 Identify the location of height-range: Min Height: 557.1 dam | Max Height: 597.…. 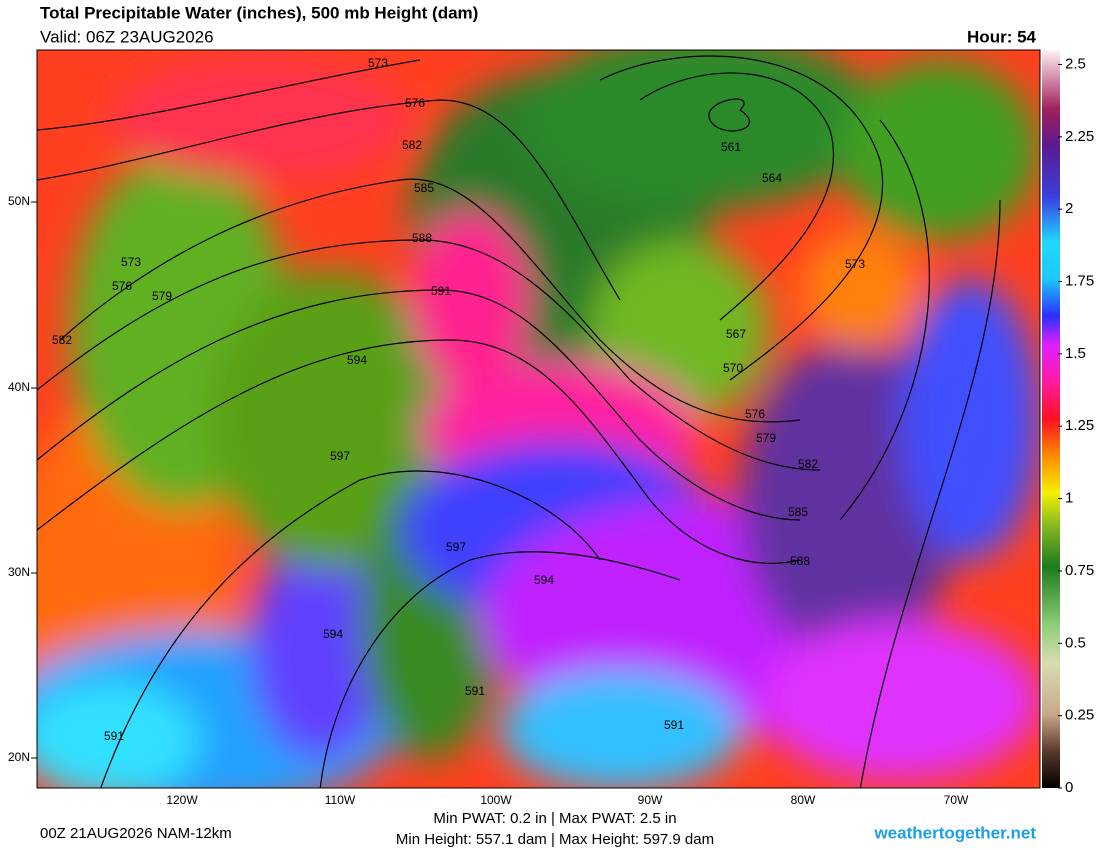
(555, 839).